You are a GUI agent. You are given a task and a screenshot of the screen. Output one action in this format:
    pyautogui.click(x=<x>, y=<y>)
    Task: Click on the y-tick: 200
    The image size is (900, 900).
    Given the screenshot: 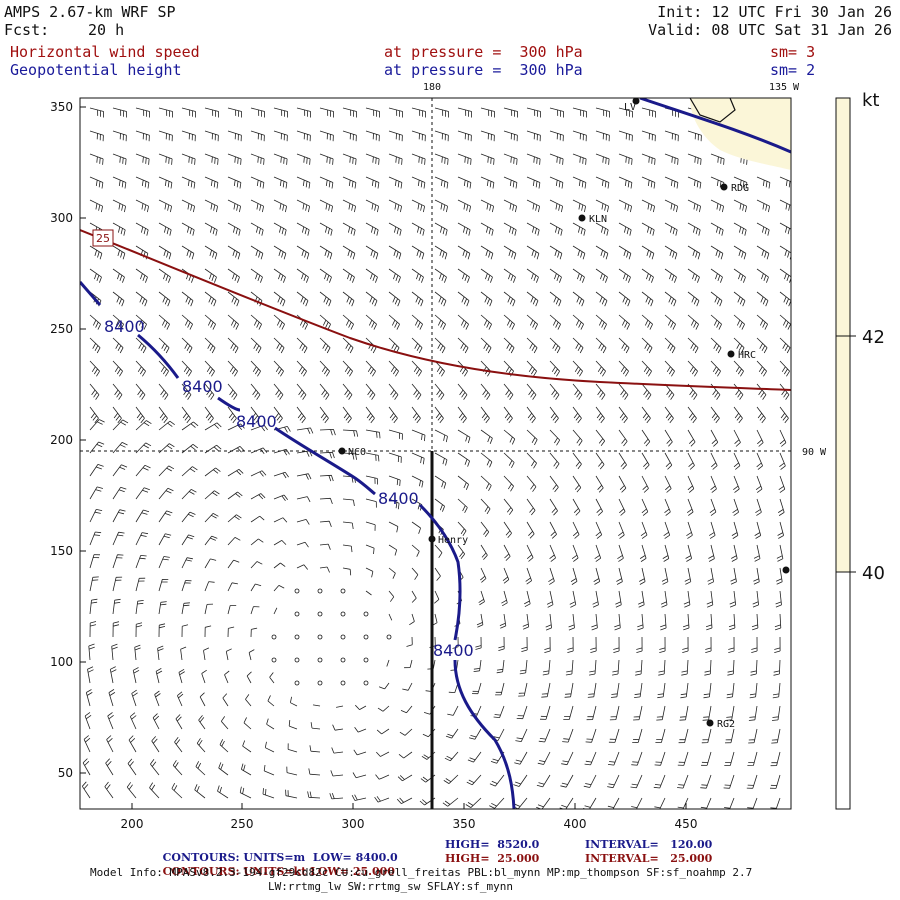 What is the action you would take?
    pyautogui.click(x=61, y=440)
    